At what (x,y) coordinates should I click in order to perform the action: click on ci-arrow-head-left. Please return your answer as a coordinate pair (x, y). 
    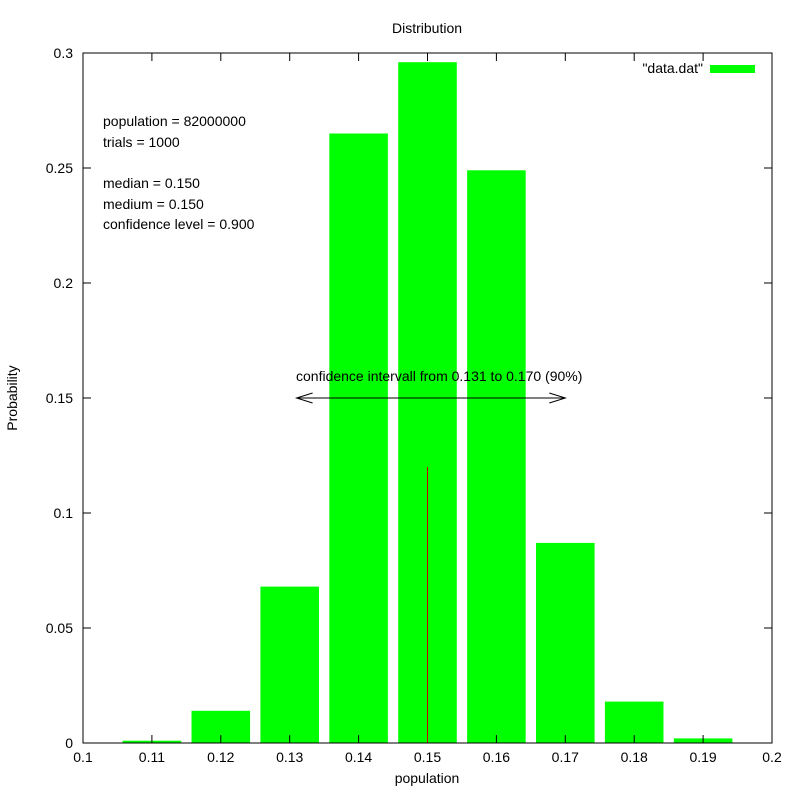
    Looking at the image, I should click on (303, 398).